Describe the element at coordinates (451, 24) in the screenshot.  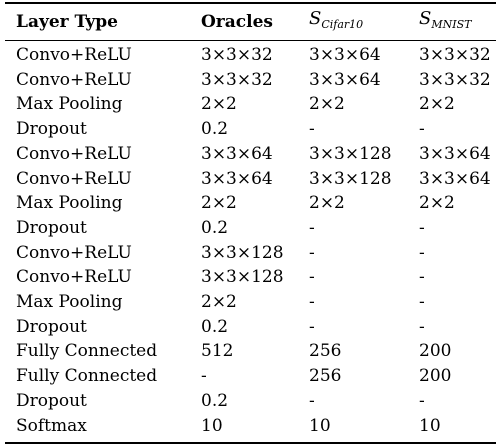
I see `header-s-mnist-sub: MNIST` at that location.